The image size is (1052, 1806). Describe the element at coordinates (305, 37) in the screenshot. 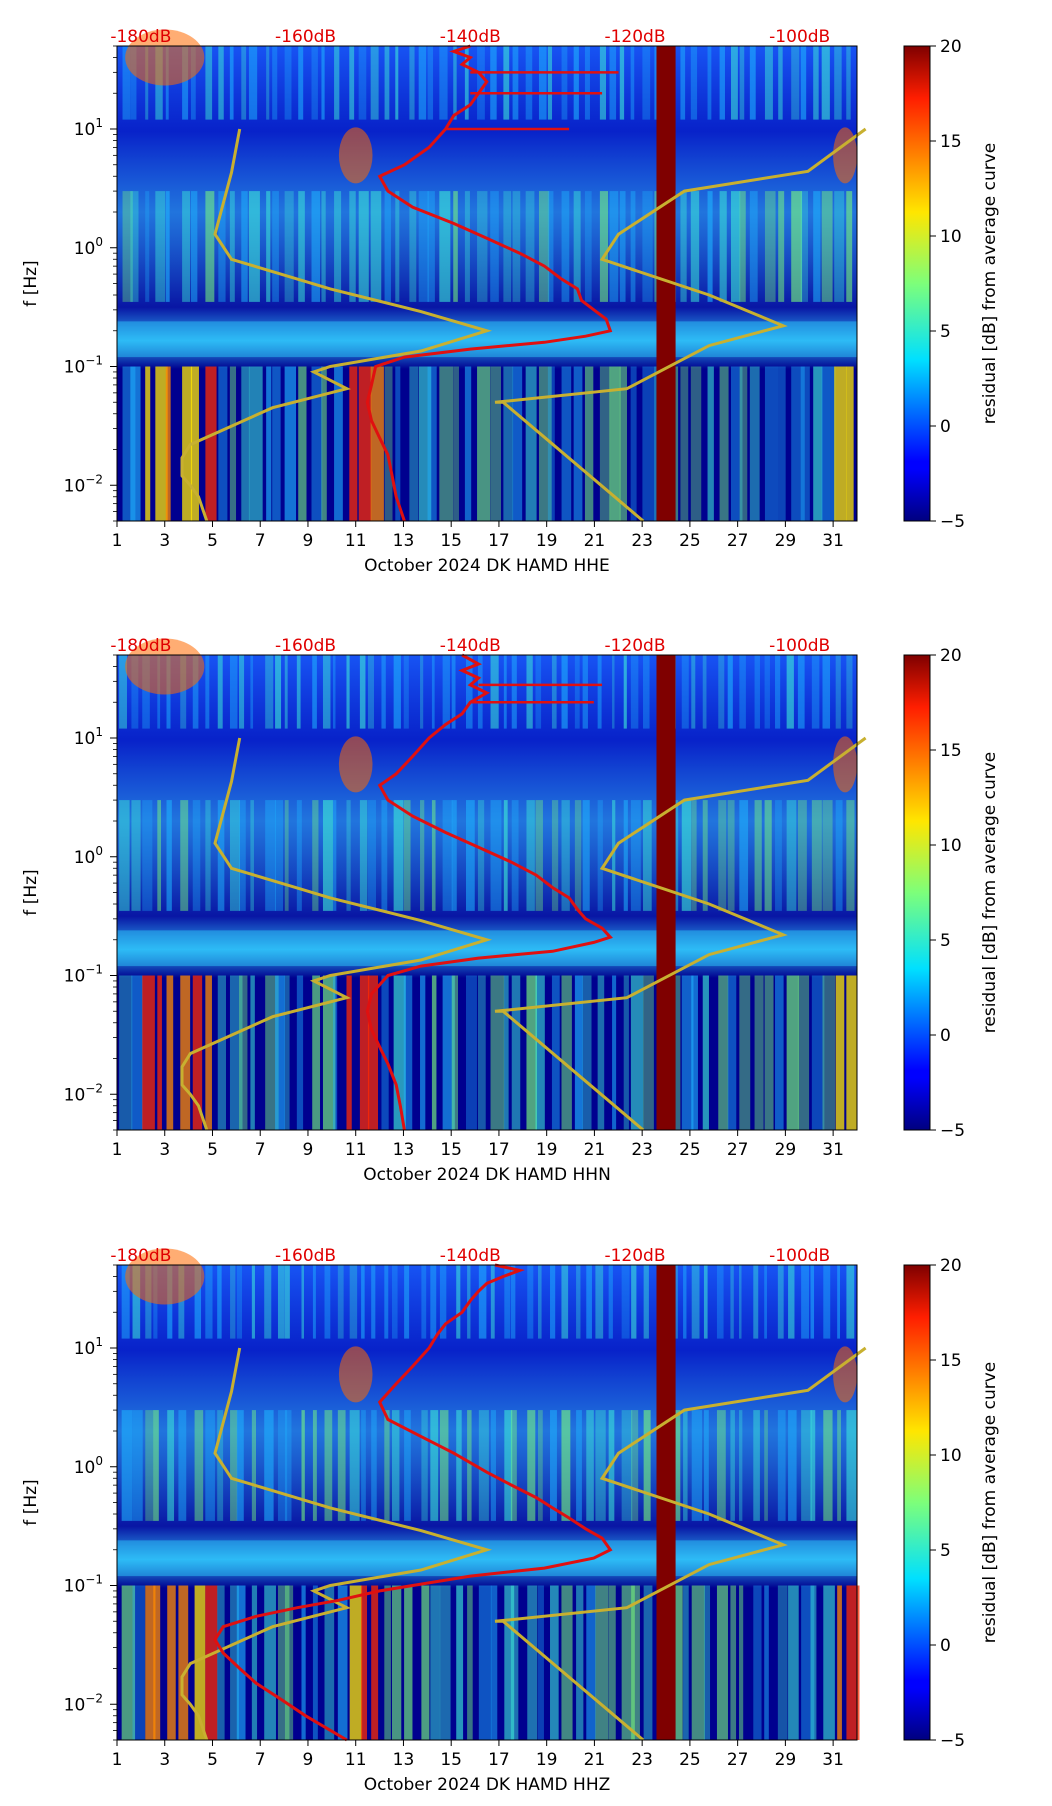

I see `top-db-label: -160dB` at that location.